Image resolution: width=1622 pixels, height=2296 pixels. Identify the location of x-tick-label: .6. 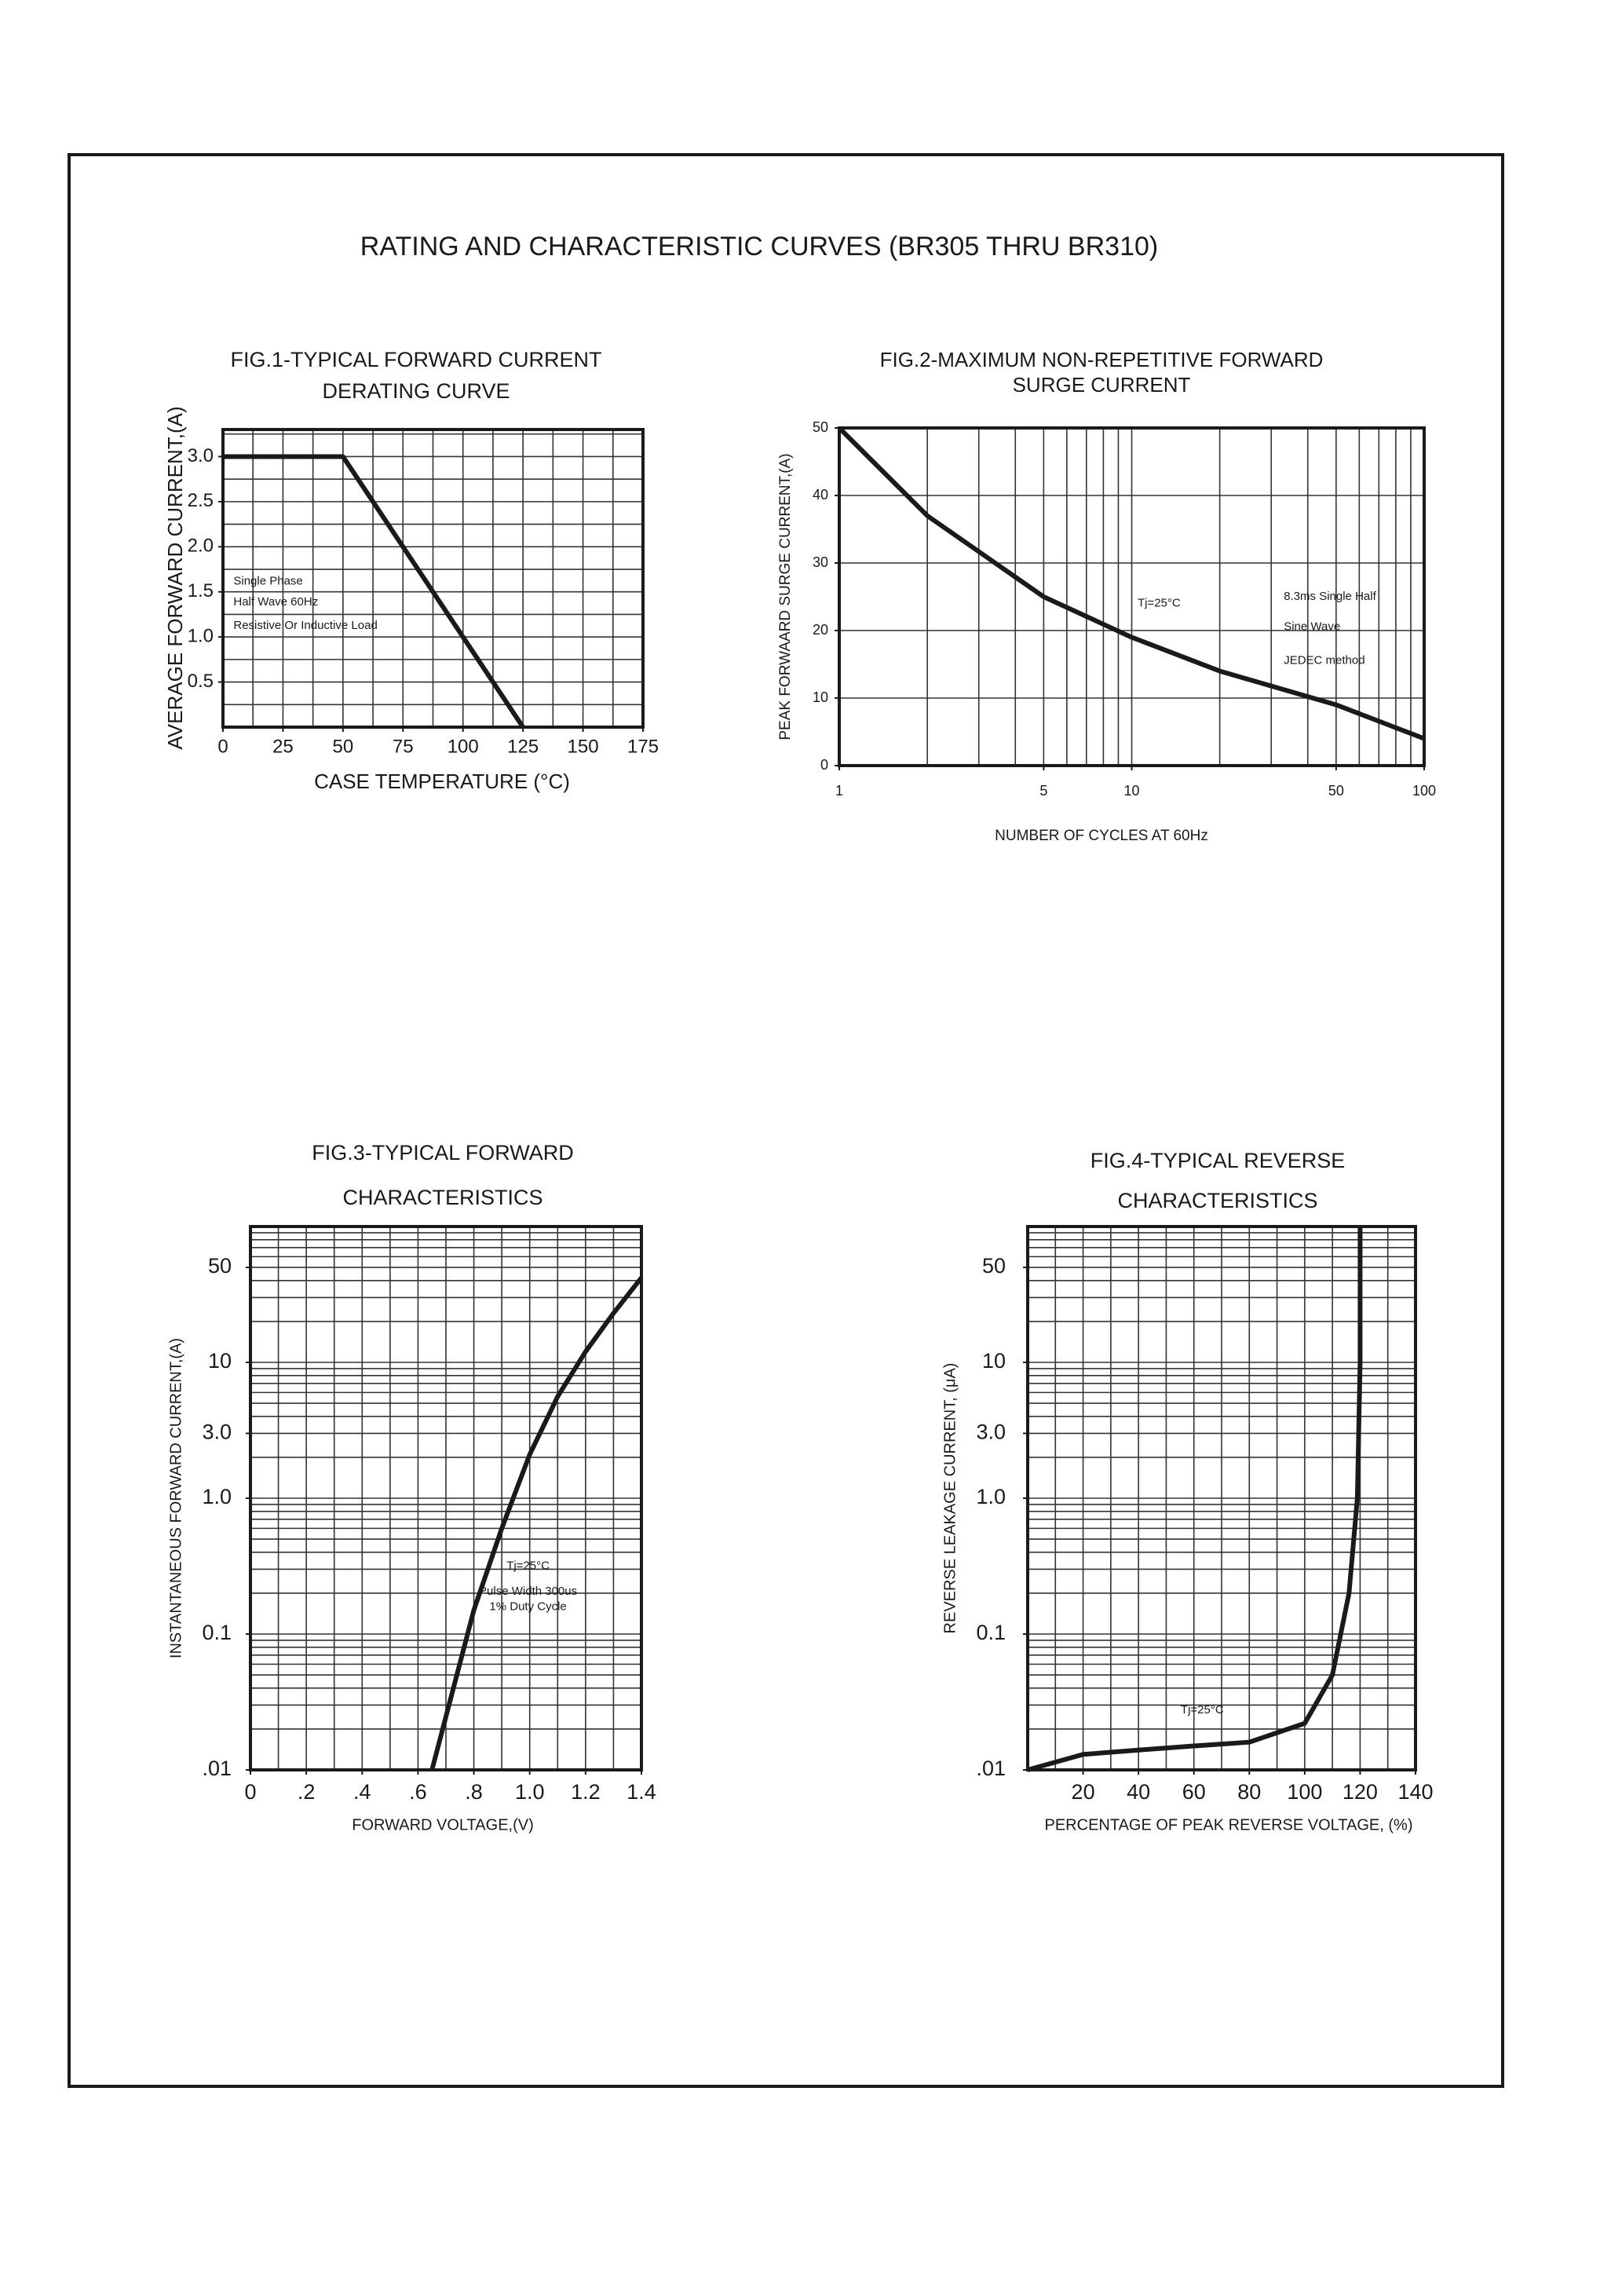
(418, 1792).